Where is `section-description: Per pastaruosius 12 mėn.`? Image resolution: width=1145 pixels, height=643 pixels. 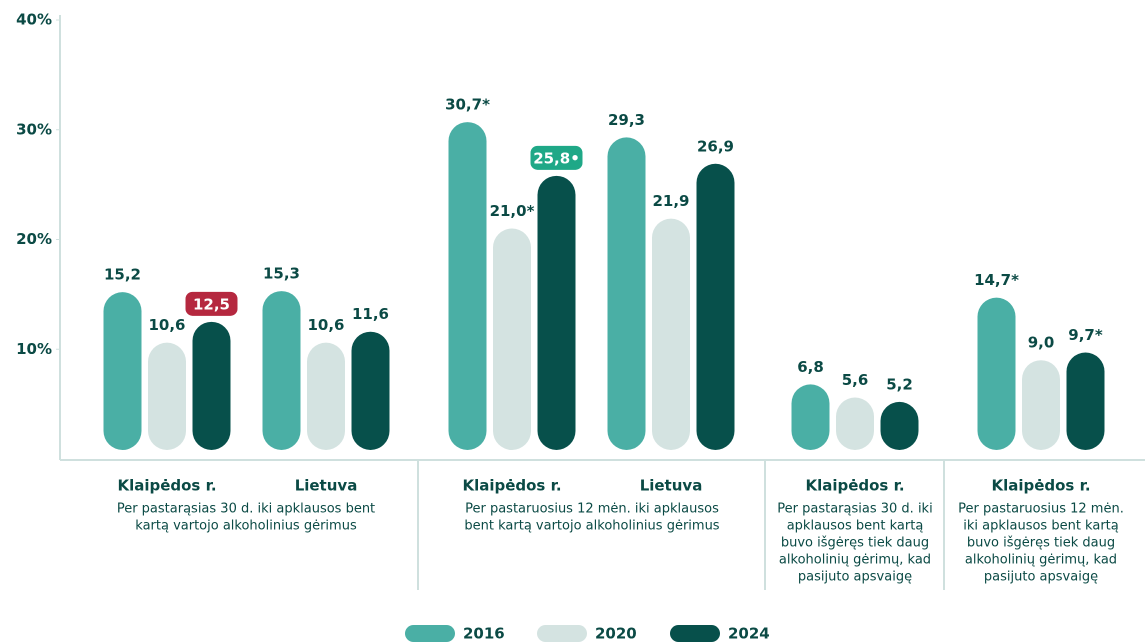
section-description: Per pastaruosius 12 mėn. is located at coordinates (1041, 509).